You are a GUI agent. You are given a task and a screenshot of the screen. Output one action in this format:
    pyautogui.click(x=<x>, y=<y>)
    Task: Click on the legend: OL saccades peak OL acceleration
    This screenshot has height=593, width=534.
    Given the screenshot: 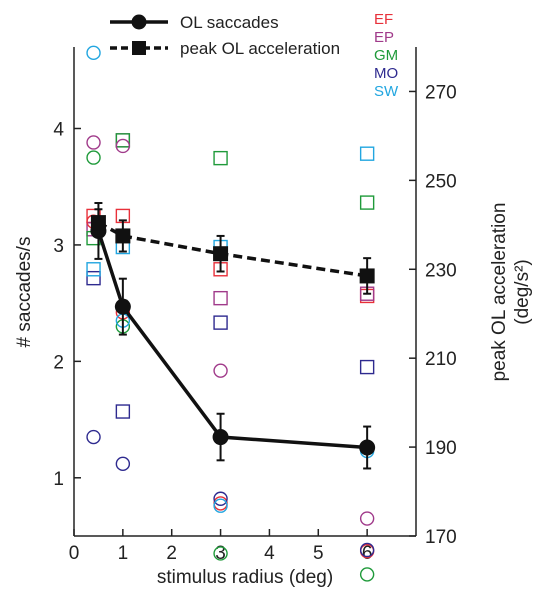 What is the action you would take?
    pyautogui.click(x=225, y=35)
    